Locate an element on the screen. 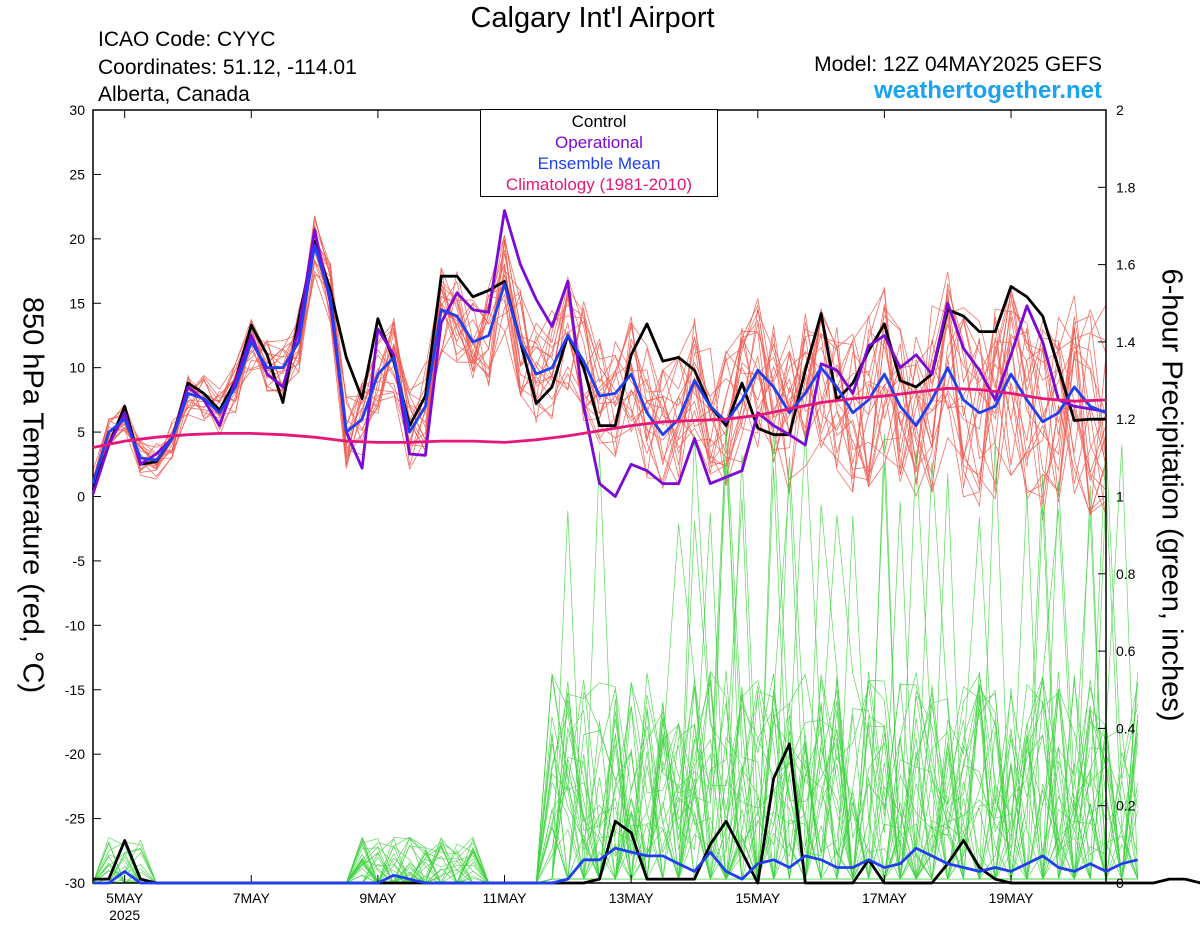 The width and height of the screenshot is (1200, 927). y2-tick-label: 2 is located at coordinates (1120, 110).